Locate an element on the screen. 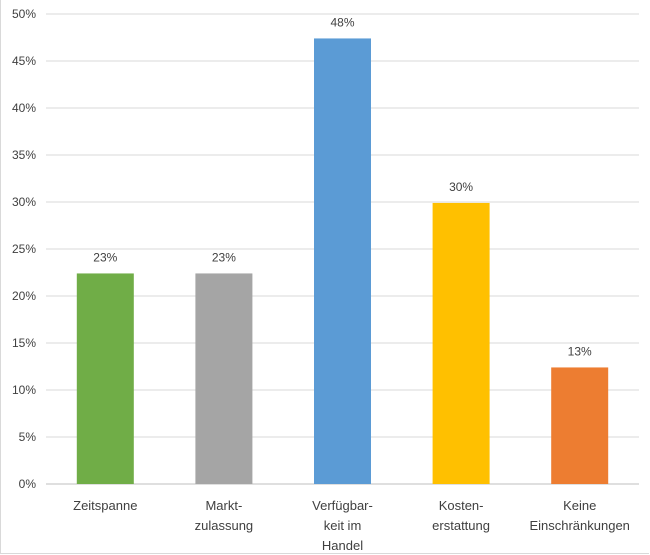  y-tick-label: 30% is located at coordinates (24, 202).